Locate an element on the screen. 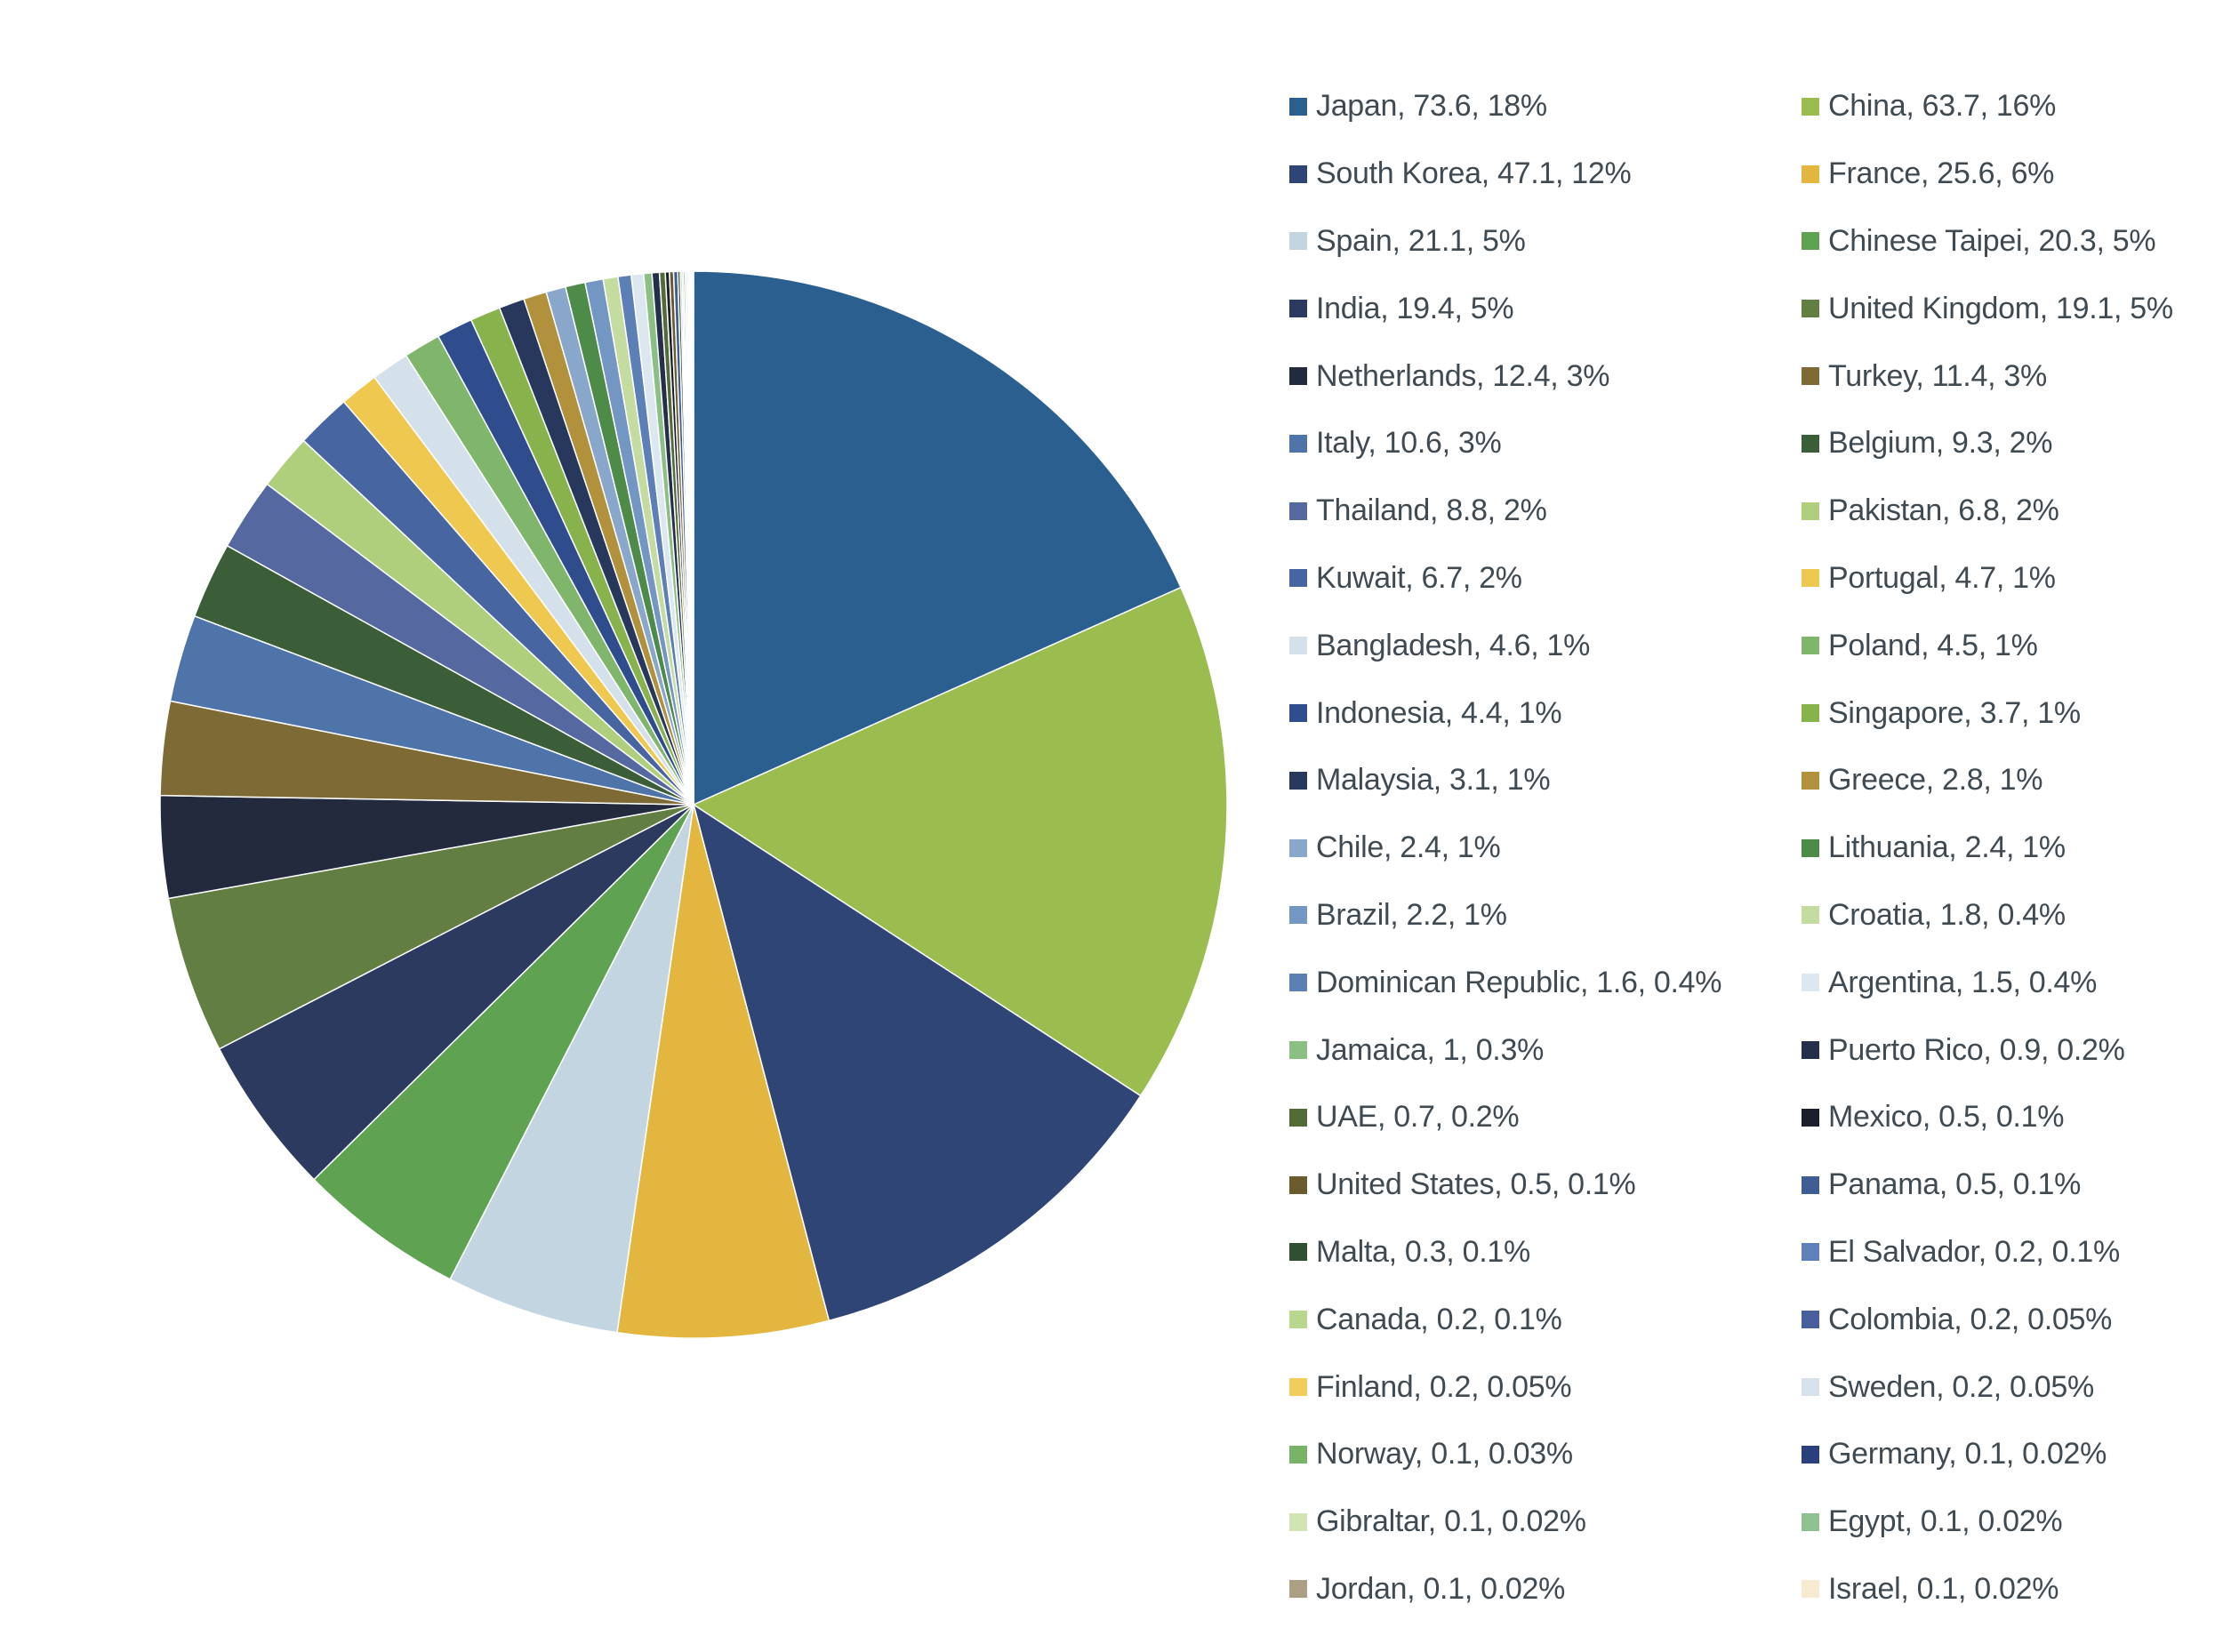 Image resolution: width=2223 pixels, height=1652 pixels. legend-label: Chile, 2.4, 1% is located at coordinates (1408, 848).